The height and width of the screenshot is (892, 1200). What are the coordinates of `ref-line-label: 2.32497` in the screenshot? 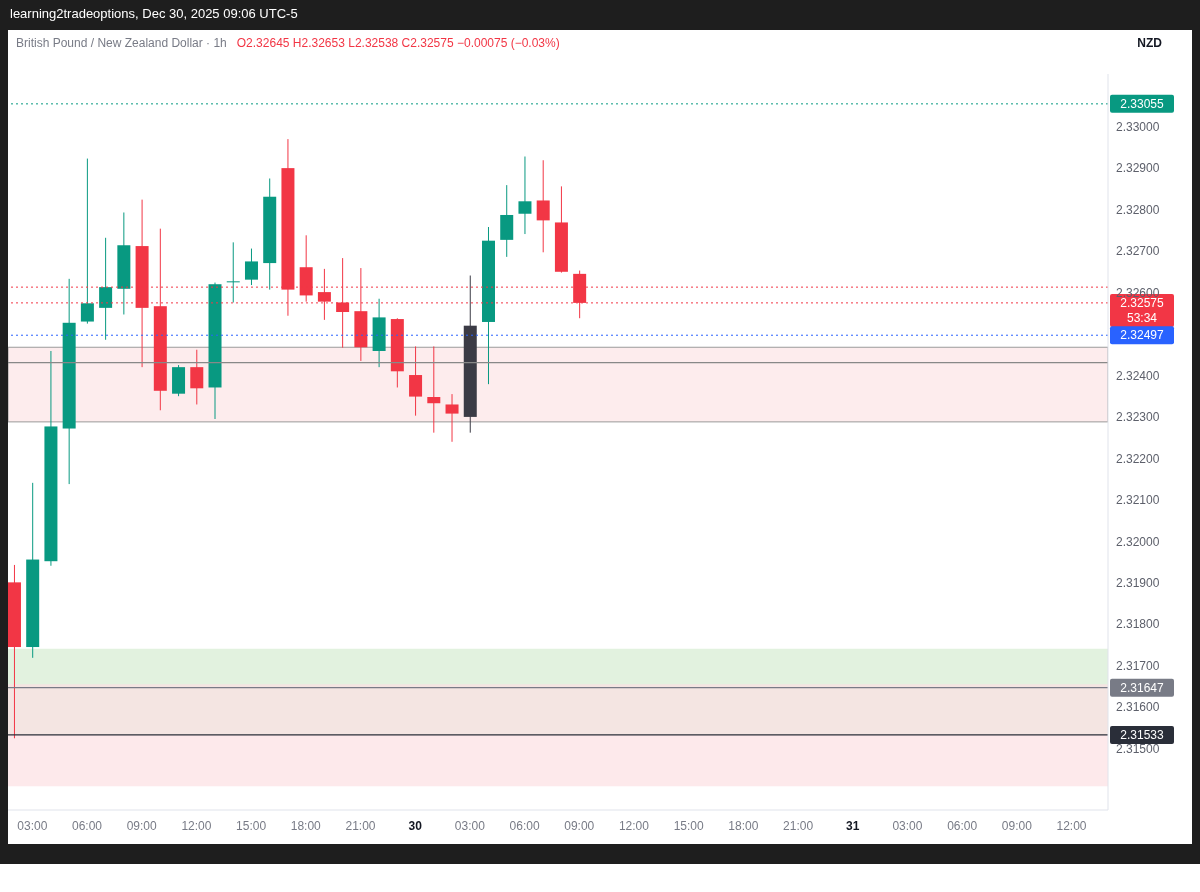 It's located at (1142, 335).